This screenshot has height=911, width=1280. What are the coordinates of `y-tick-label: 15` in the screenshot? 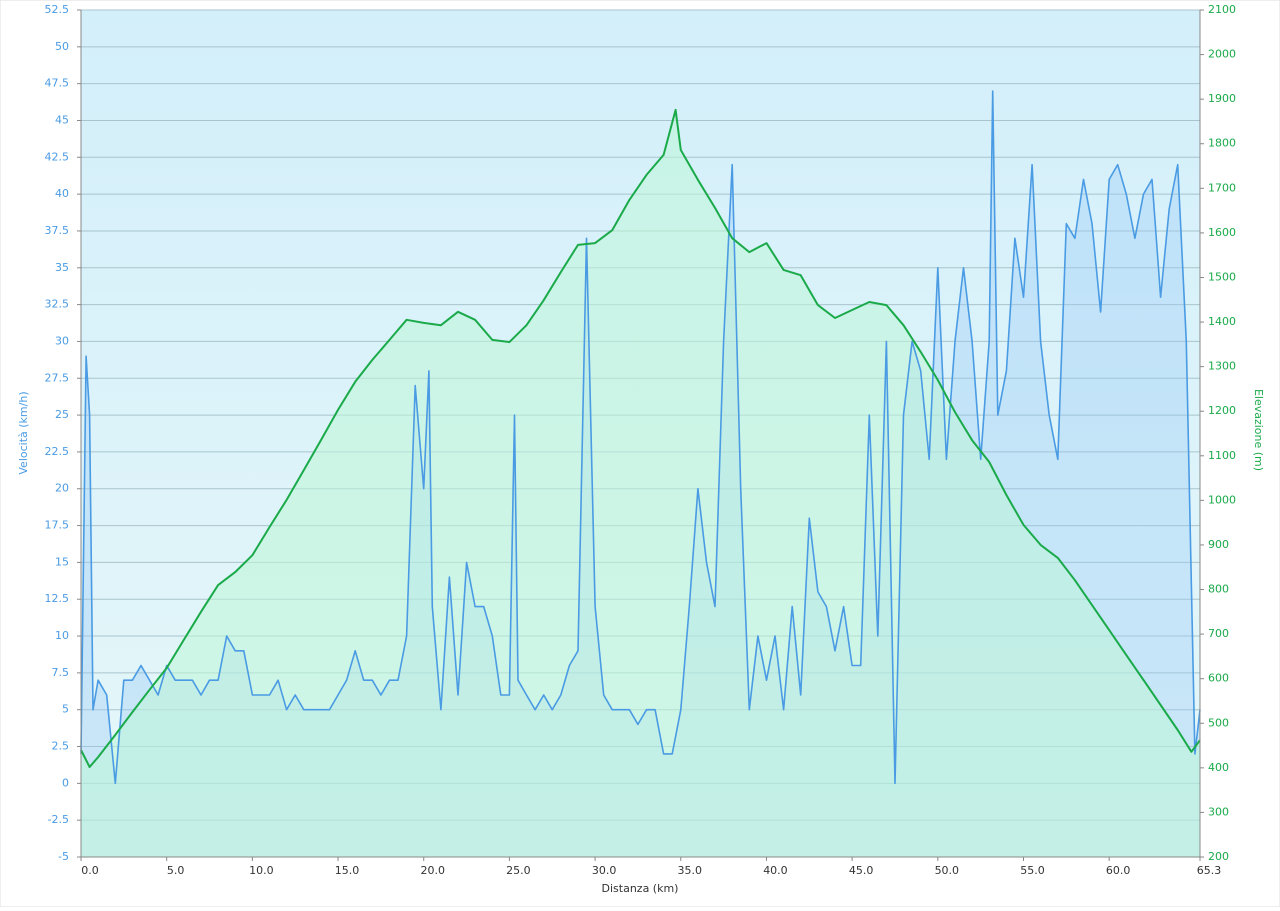 It's located at (62, 561).